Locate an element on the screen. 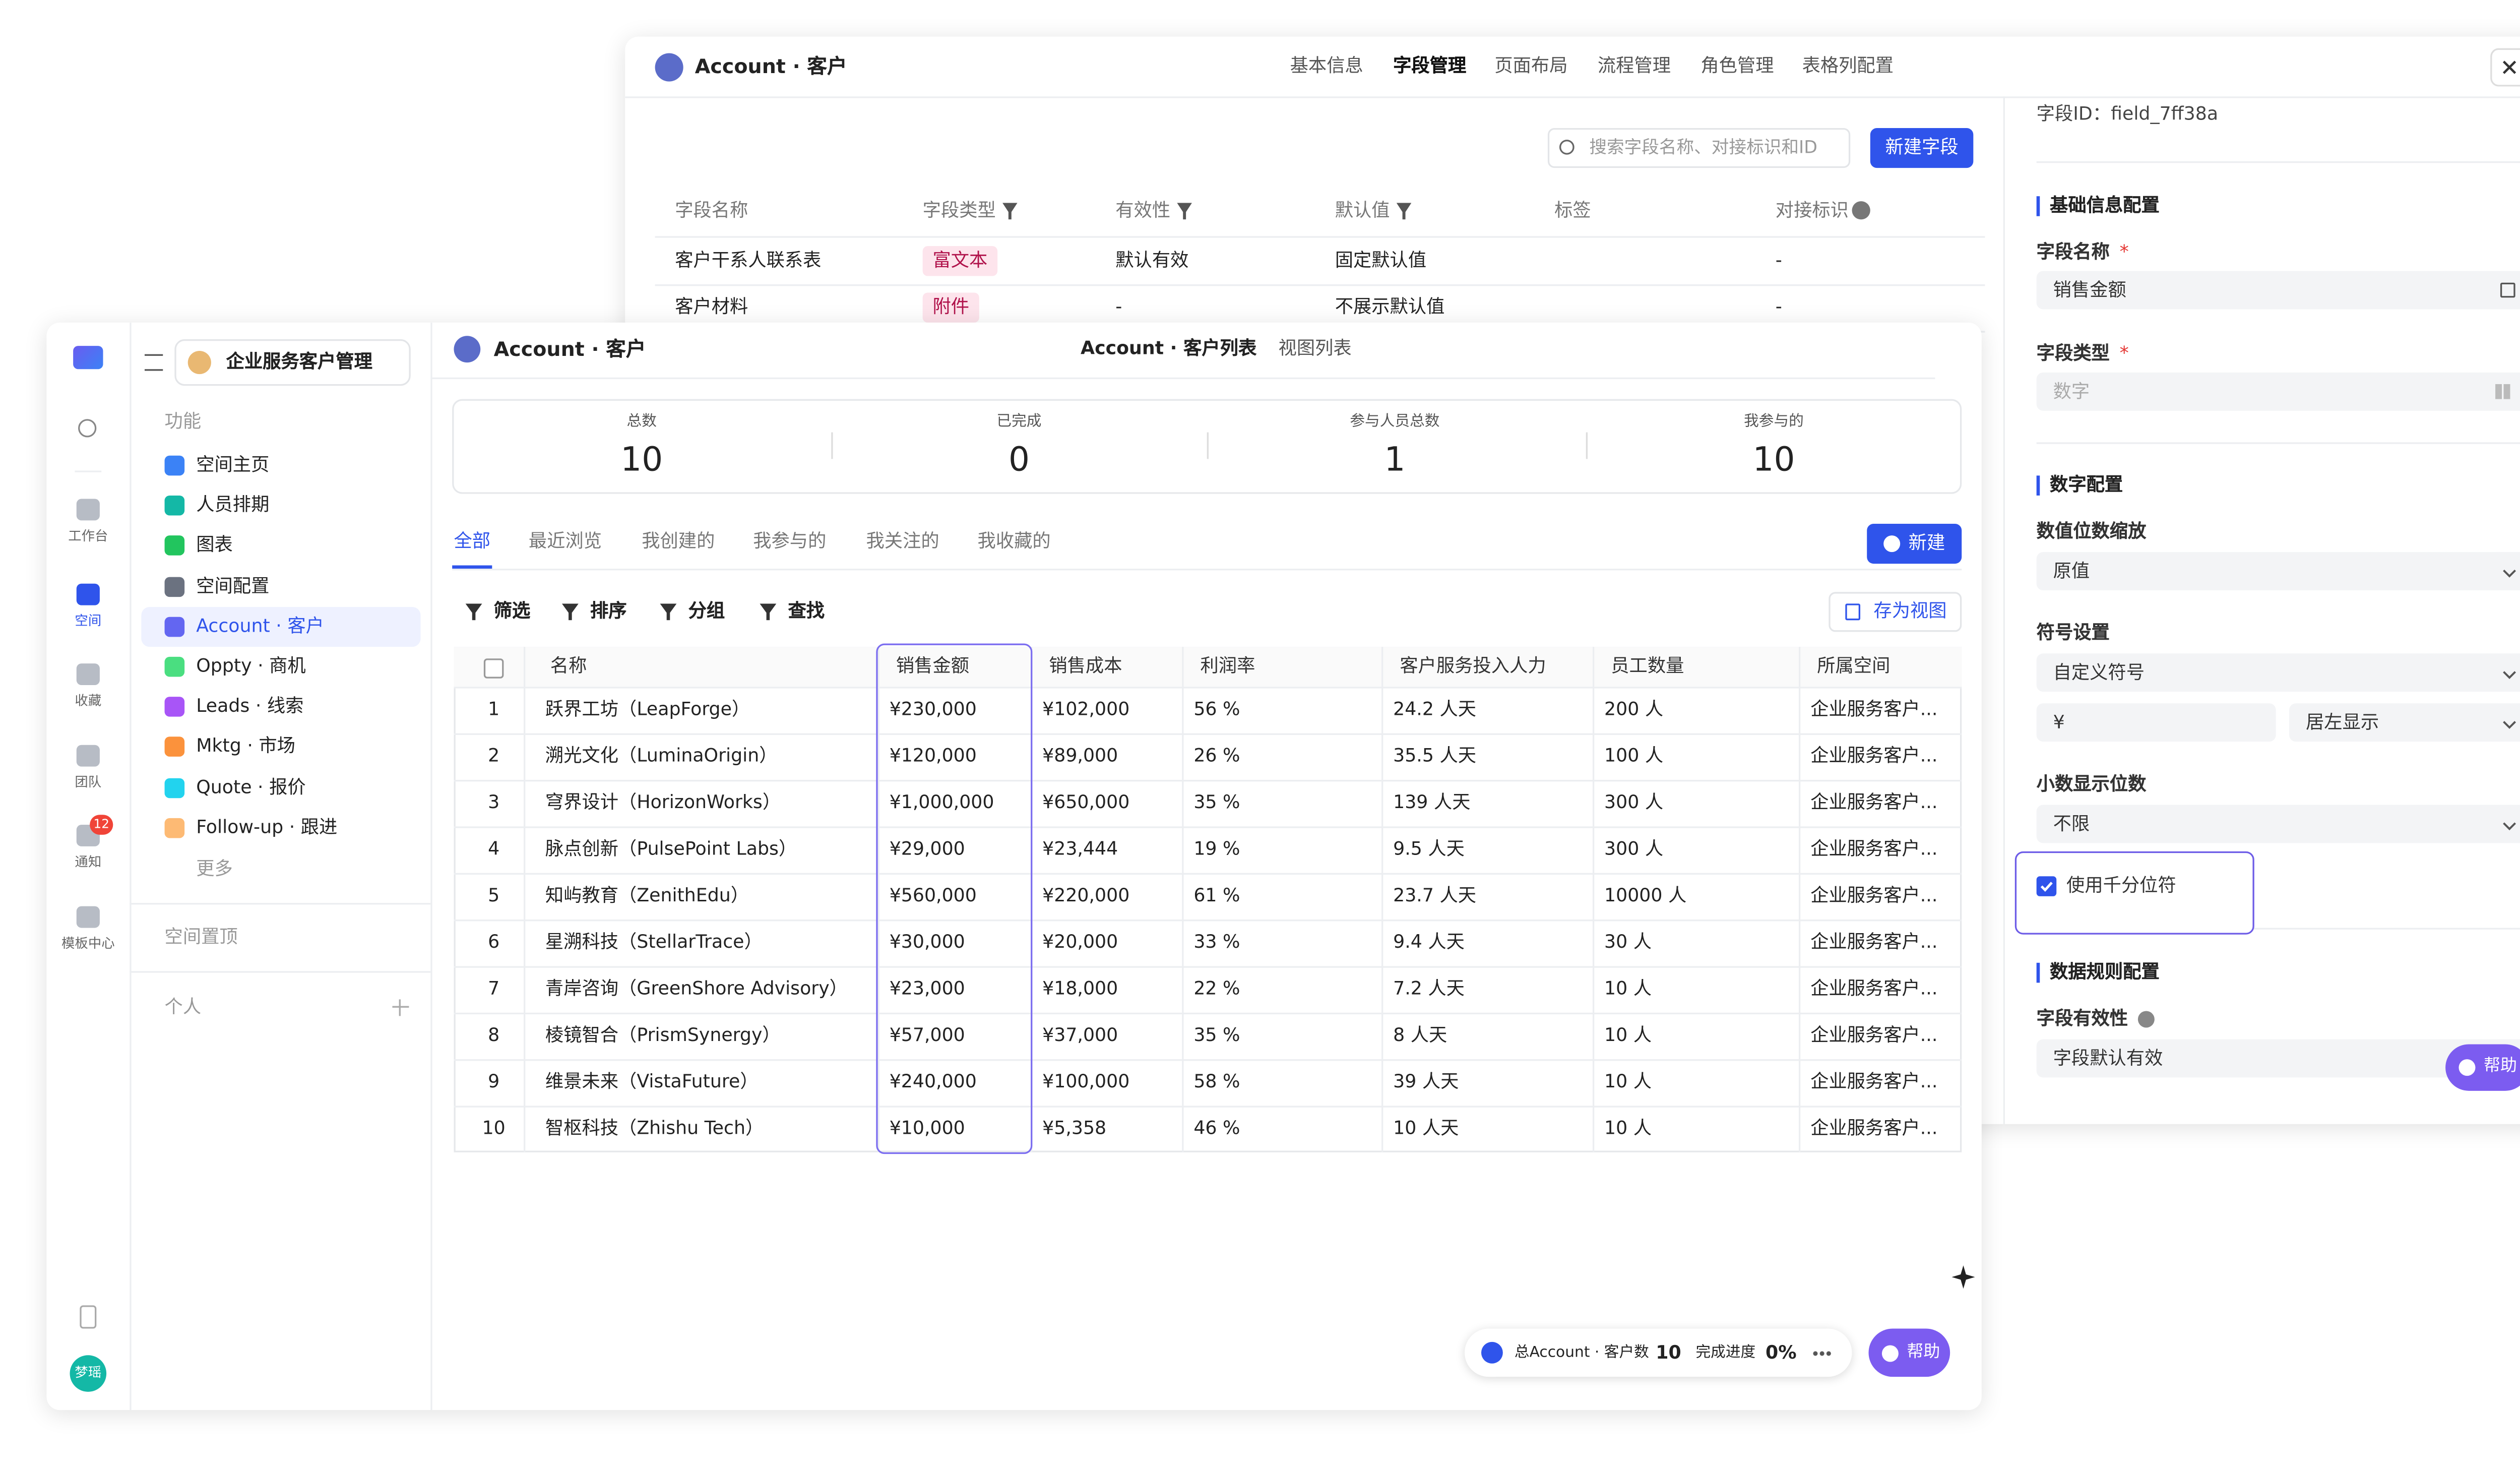 This screenshot has height=1470, width=2520. view-tab: 我收藏的 is located at coordinates (1014, 541).